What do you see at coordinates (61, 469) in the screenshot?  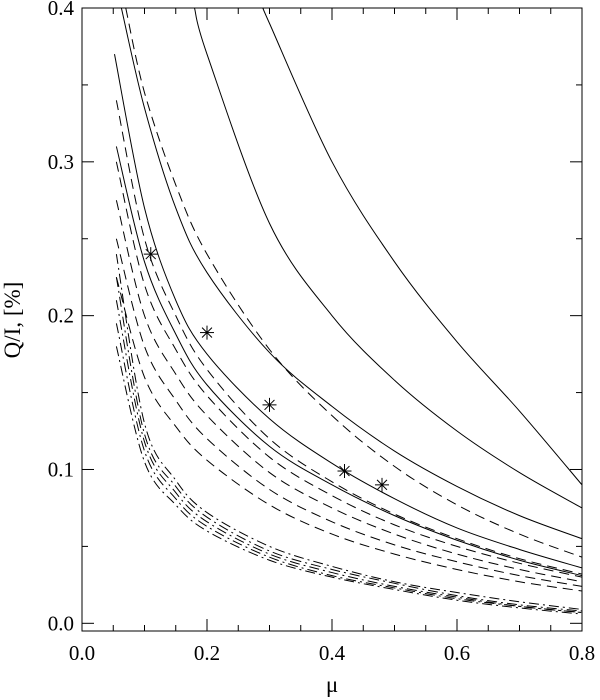 I see `y-tick-label: 0.1` at bounding box center [61, 469].